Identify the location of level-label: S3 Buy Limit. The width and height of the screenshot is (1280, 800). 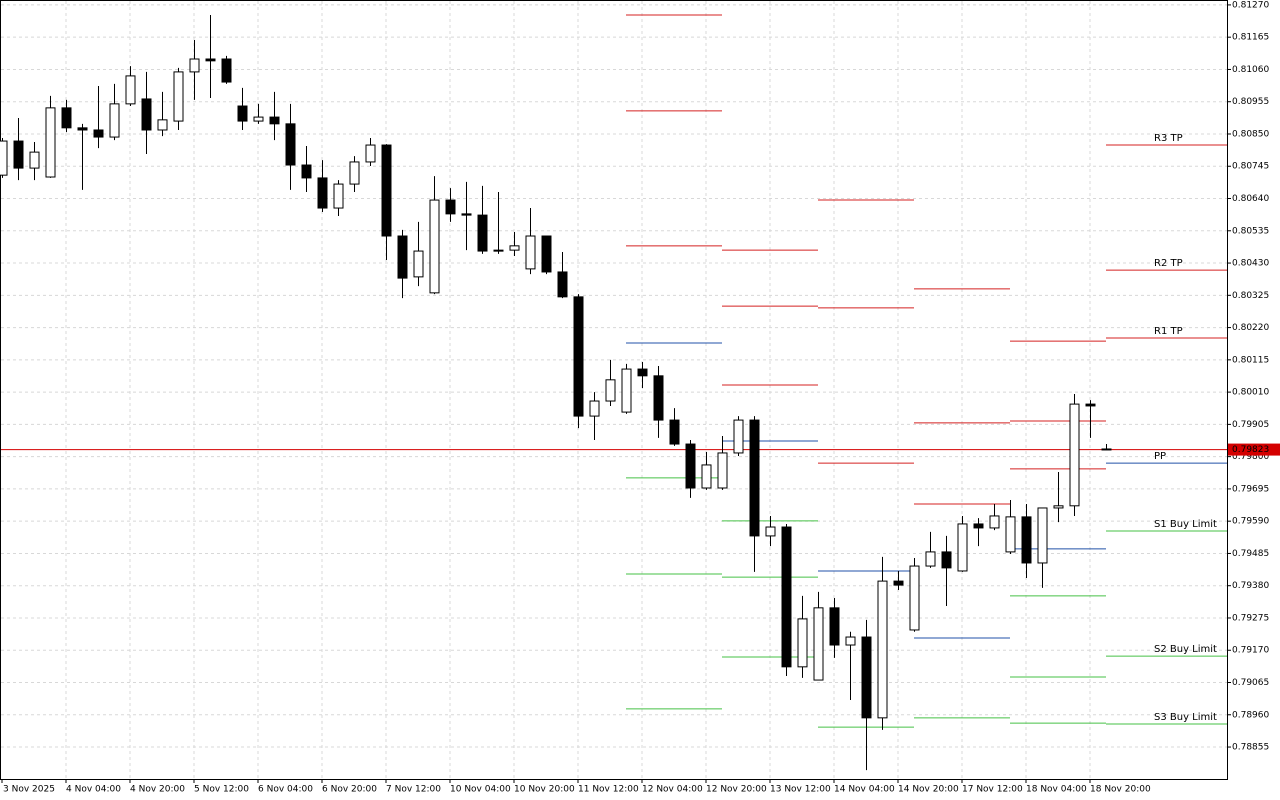
(1185, 717).